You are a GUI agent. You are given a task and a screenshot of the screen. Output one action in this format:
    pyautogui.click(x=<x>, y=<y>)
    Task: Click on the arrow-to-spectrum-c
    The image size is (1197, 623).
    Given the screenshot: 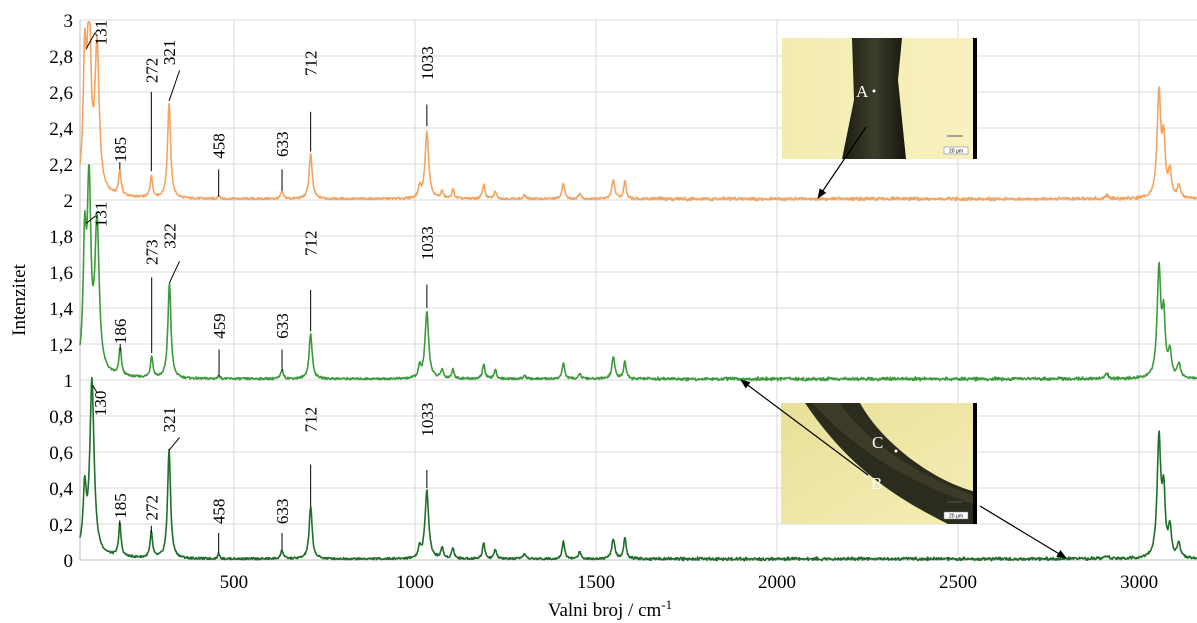 What is the action you would take?
    pyautogui.click(x=1023, y=532)
    